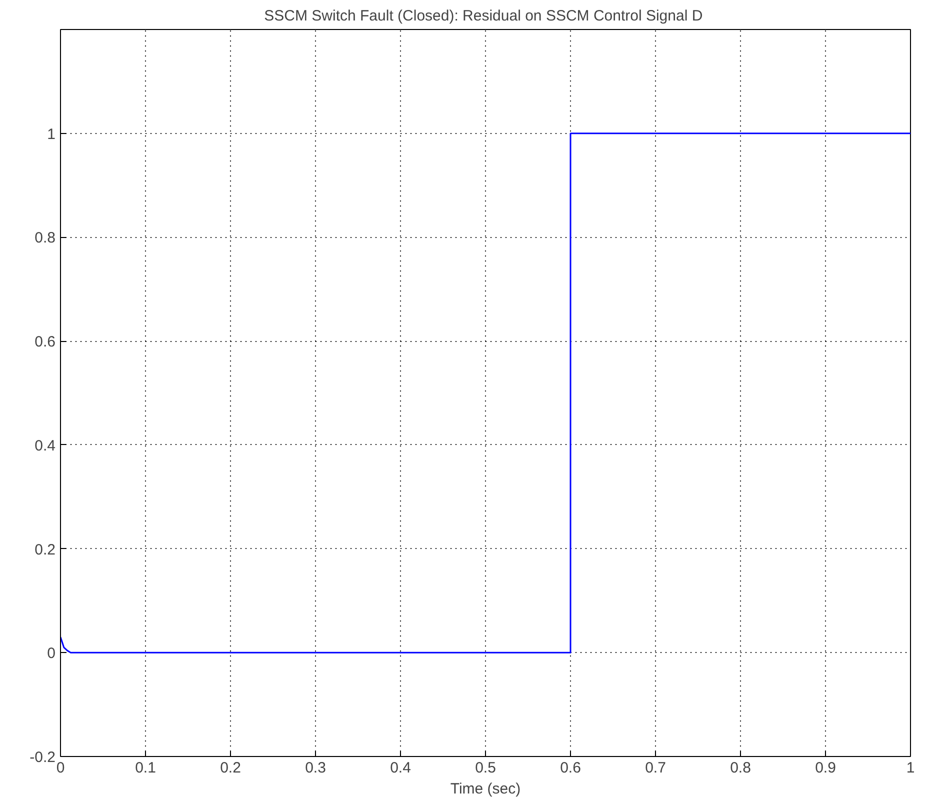 The height and width of the screenshot is (808, 939). Describe the element at coordinates (45, 342) in the screenshot. I see `y-tick-label: 0.6` at that location.